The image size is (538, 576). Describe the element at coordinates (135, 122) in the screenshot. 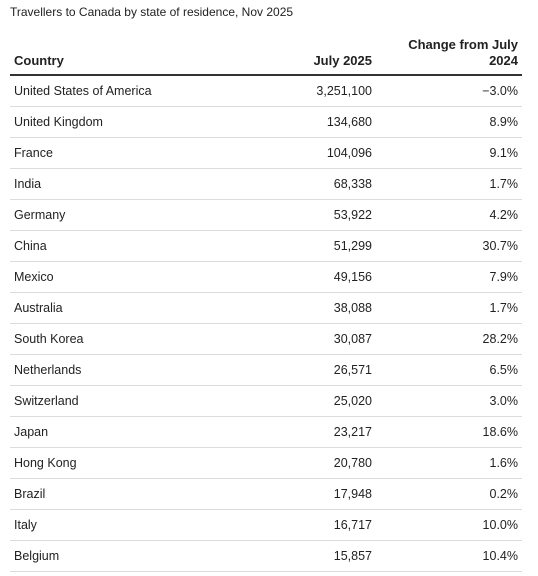

I see `cell-country: United Kingdom` at that location.